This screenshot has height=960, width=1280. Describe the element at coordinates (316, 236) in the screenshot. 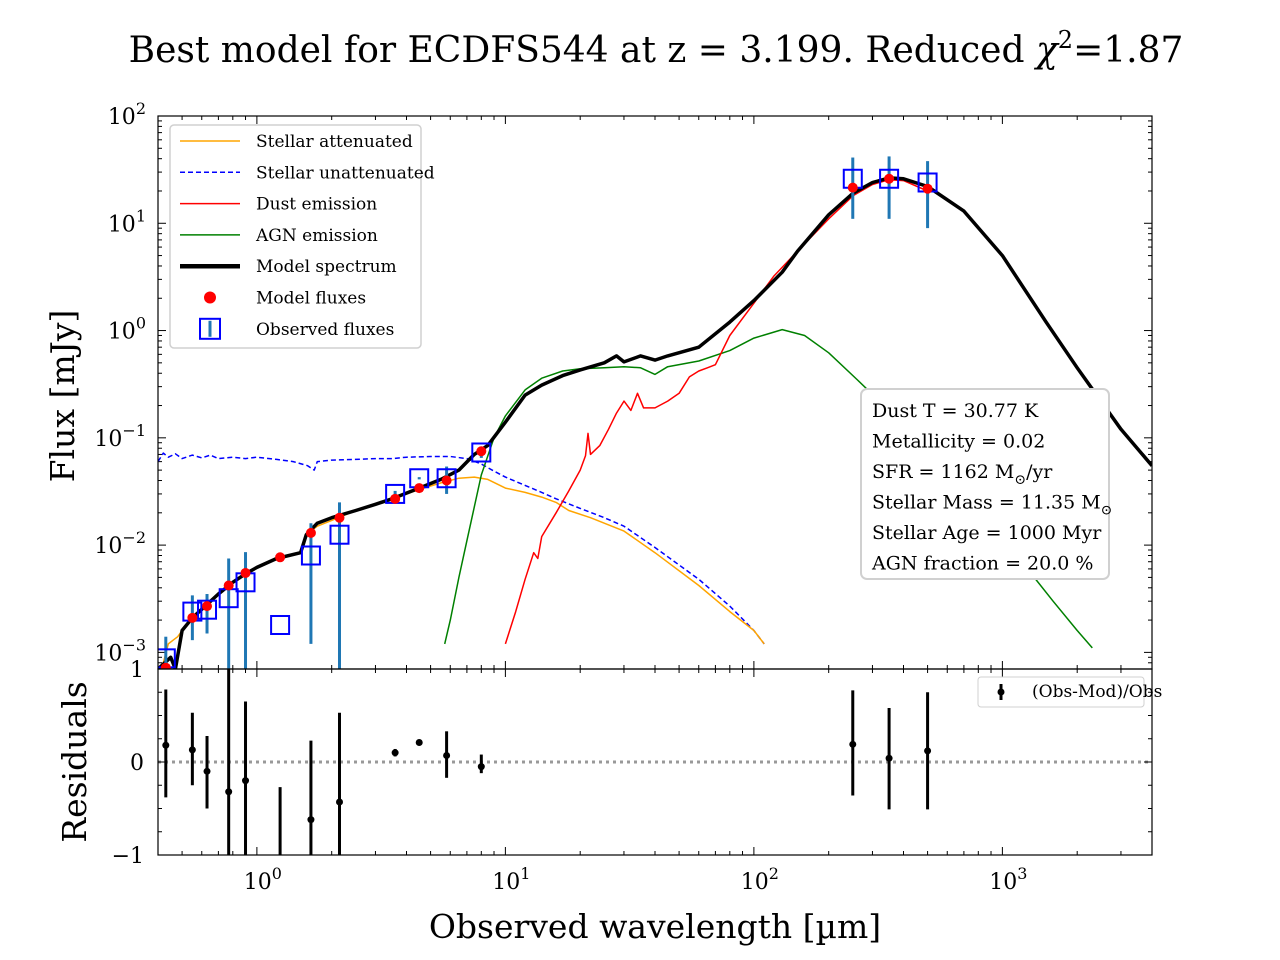

I see `legend-label: AGN emission` at that location.